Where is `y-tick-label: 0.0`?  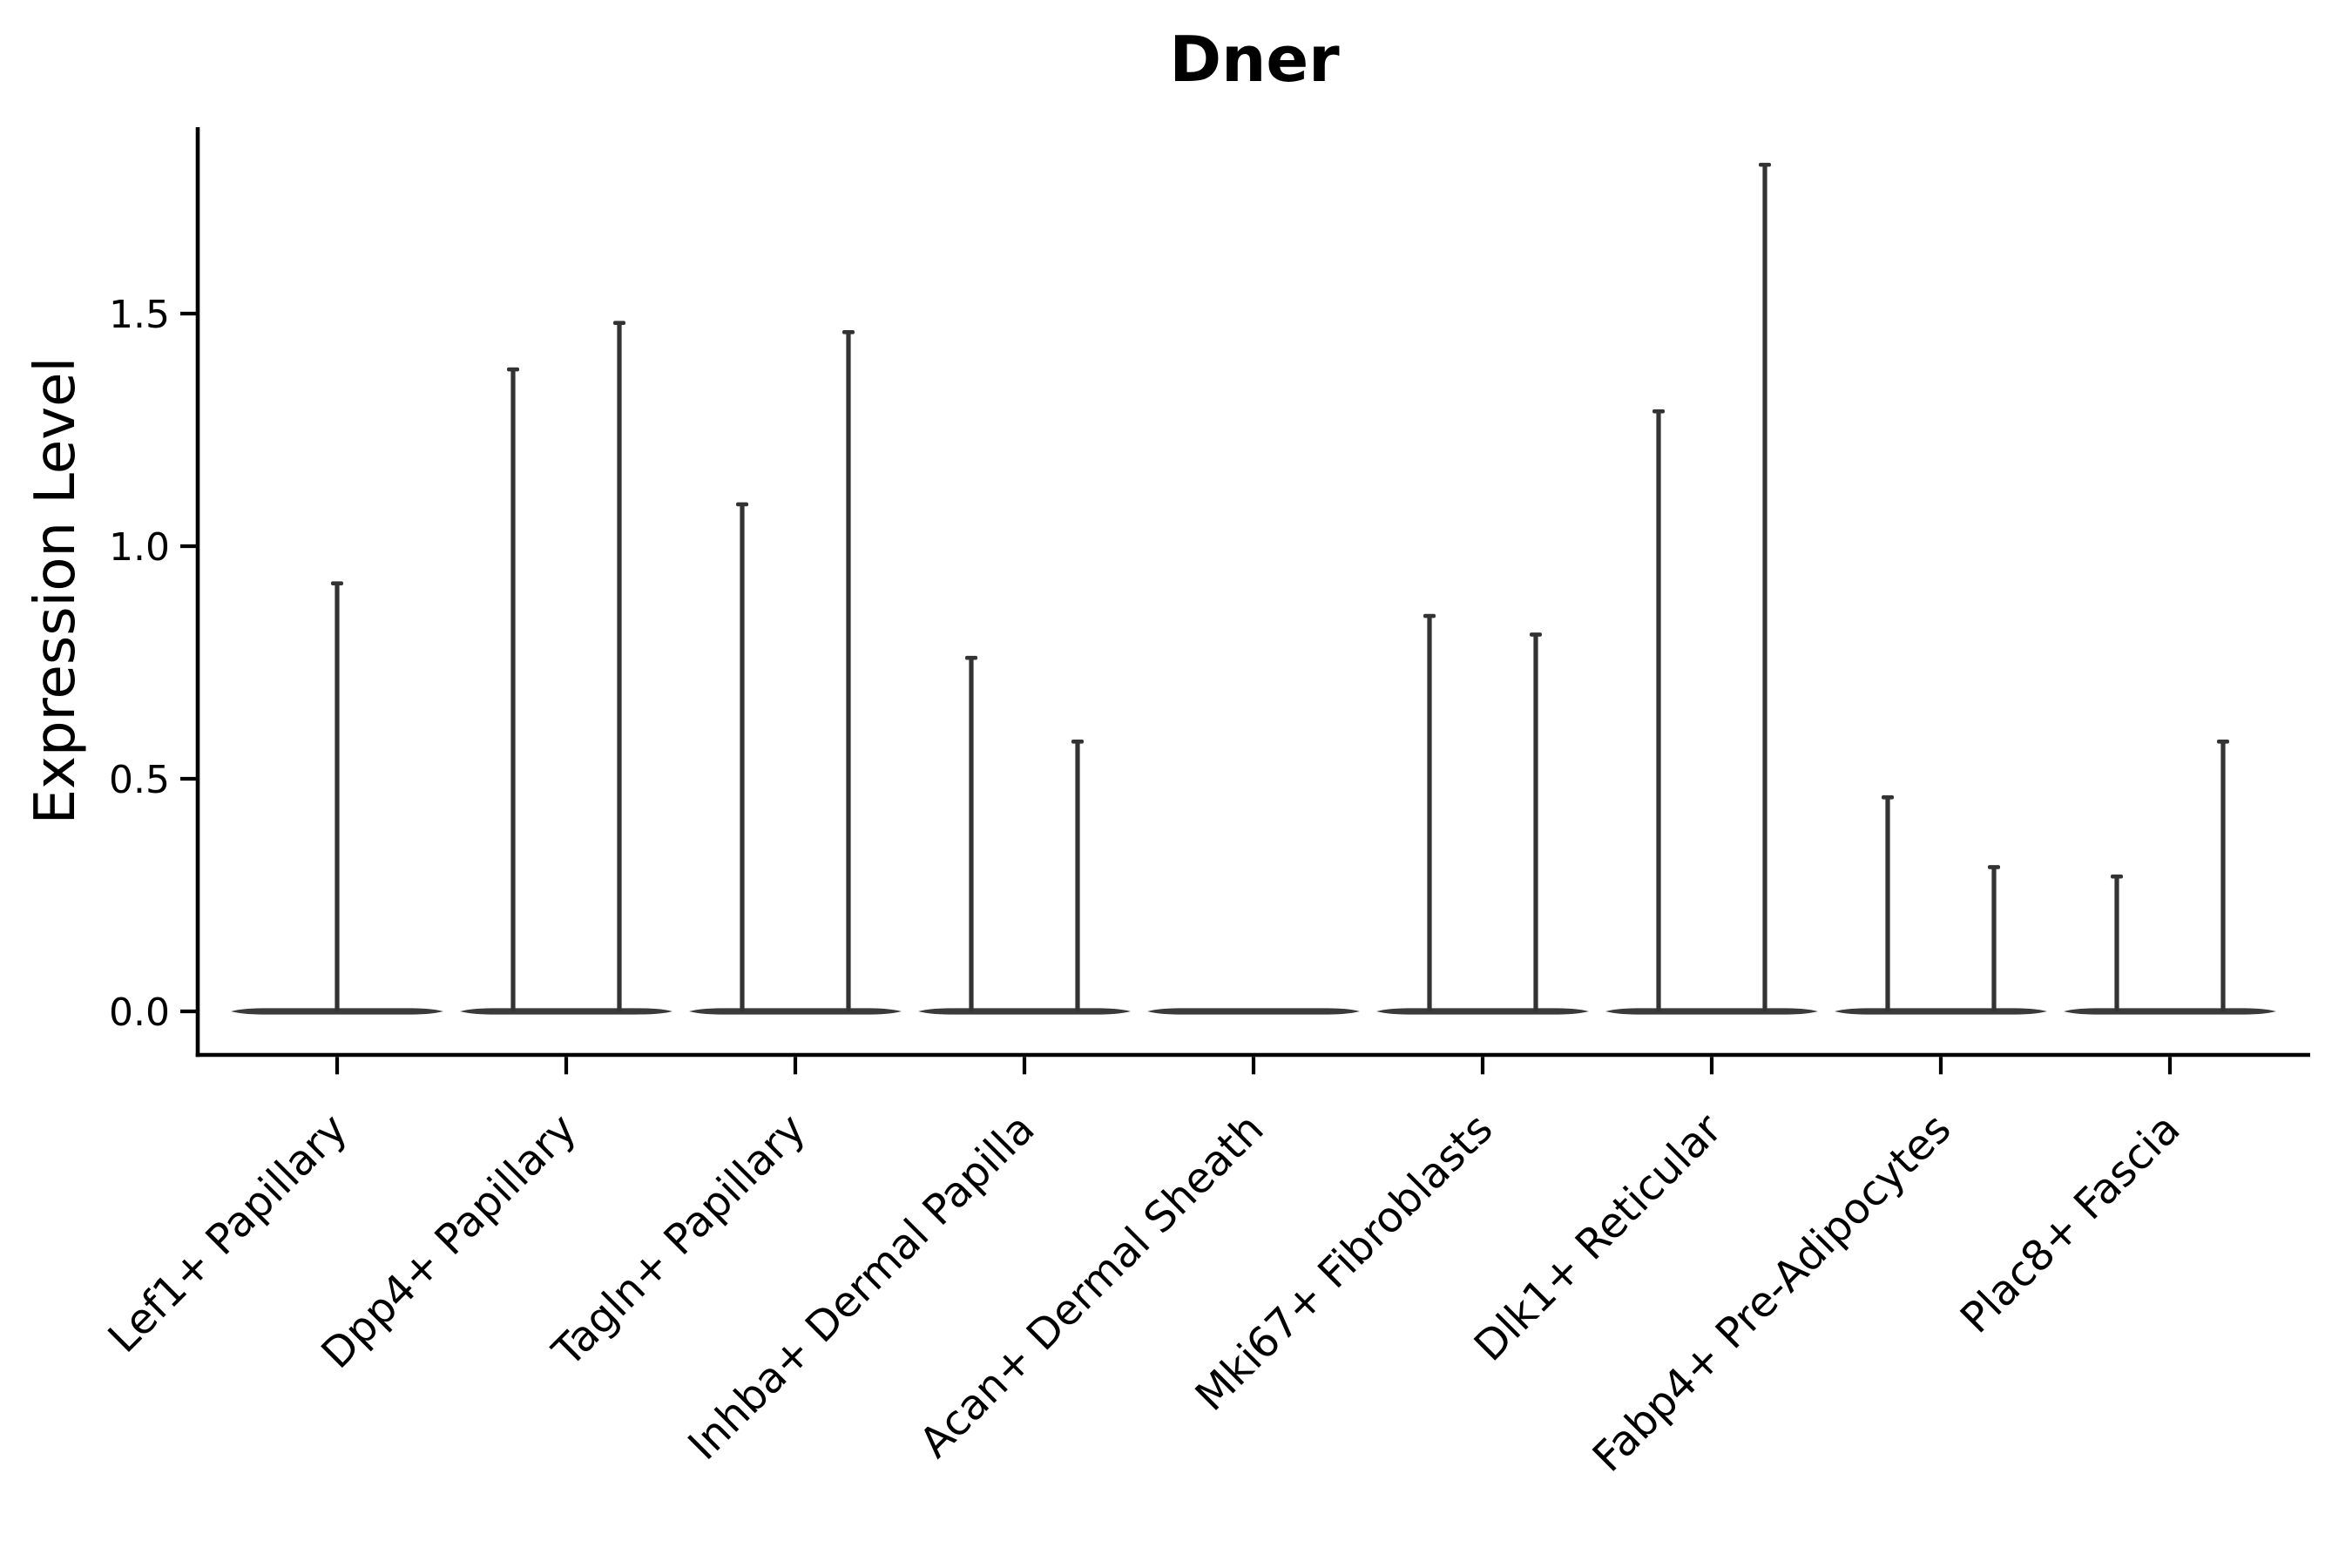 y-tick-label: 0.0 is located at coordinates (139, 1013).